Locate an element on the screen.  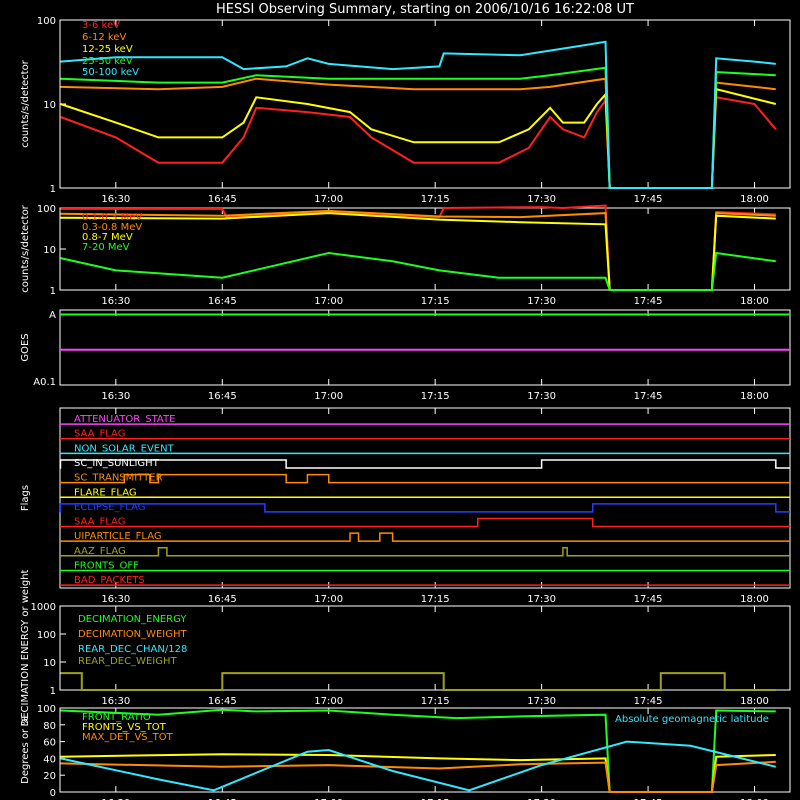
y-tick-label: A0.1 is located at coordinates (44, 382).